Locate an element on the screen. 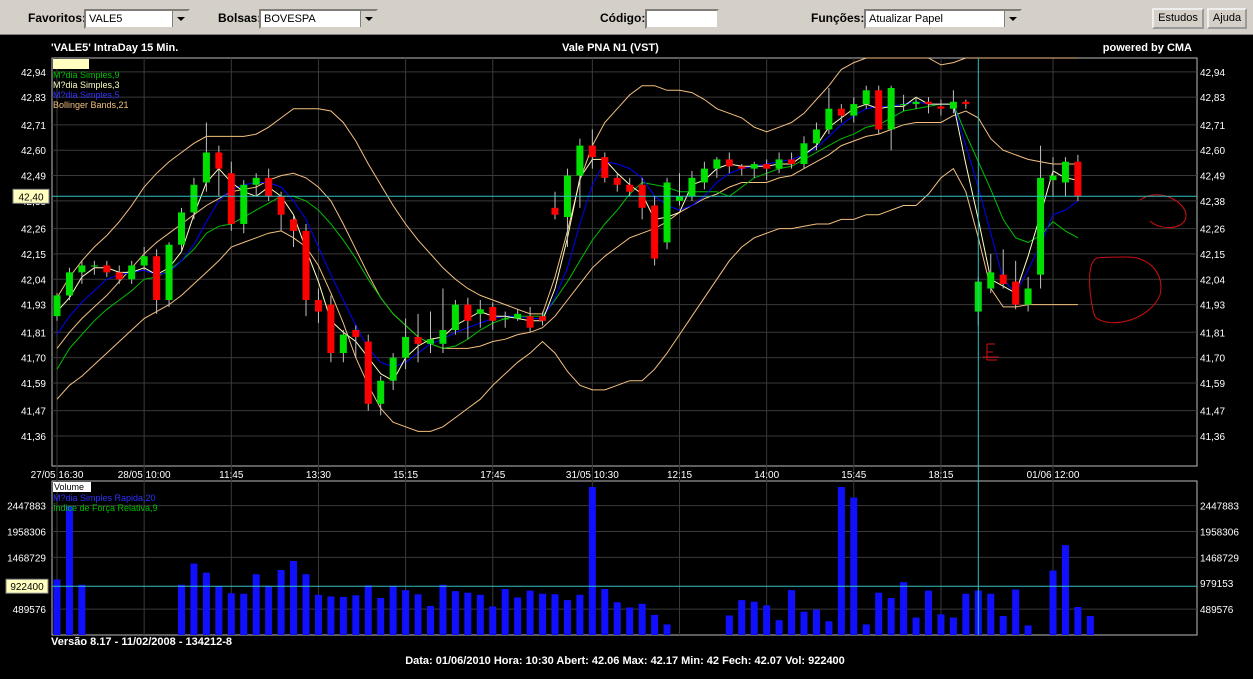  funcoes-select: Atualizar Papel is located at coordinates (943, 19).